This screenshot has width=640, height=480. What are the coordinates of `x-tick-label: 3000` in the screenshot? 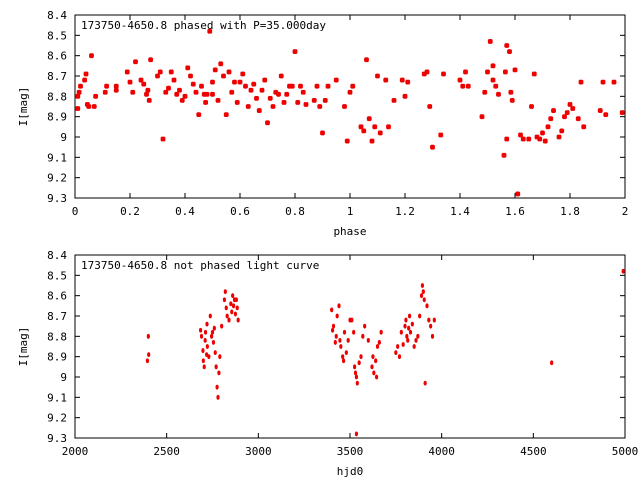 It's located at (258, 451).